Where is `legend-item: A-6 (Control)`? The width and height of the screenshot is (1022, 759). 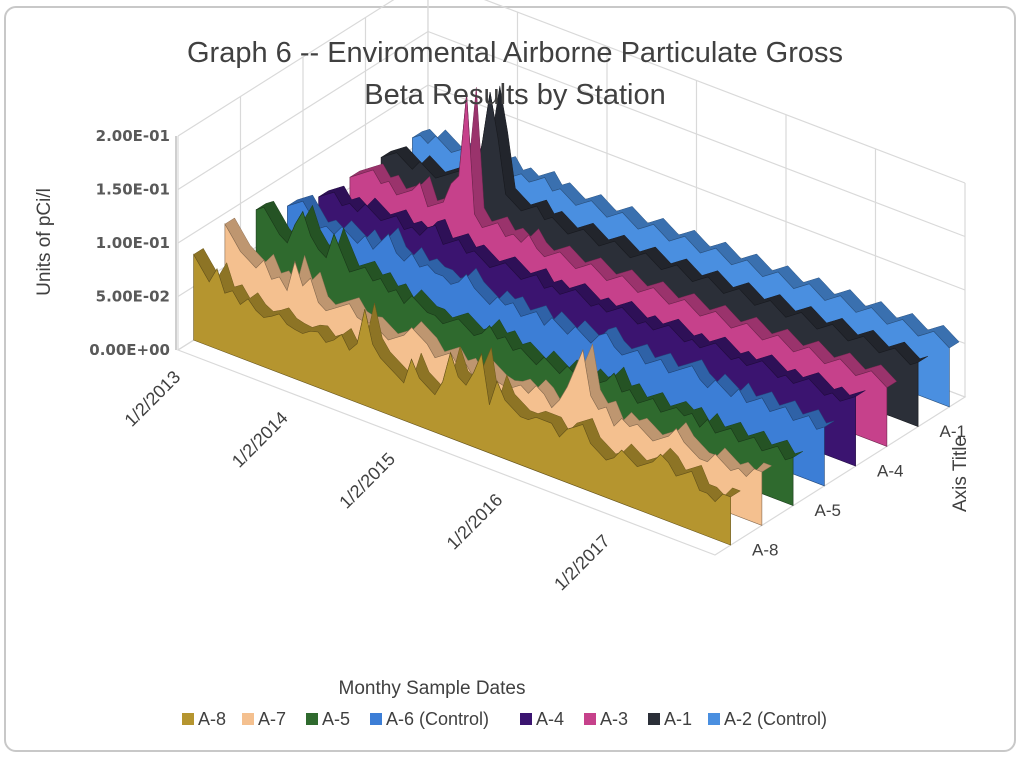
legend-item: A-6 (Control) is located at coordinates (429, 719).